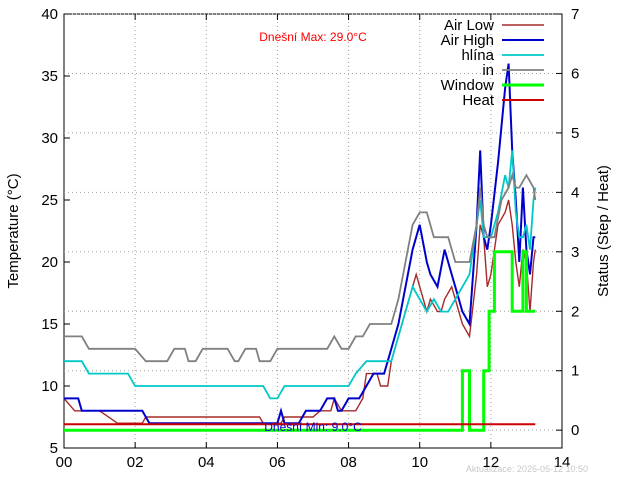 The height and width of the screenshot is (480, 640). What do you see at coordinates (575, 371) in the screenshot?
I see `y2-tick-label: 1` at bounding box center [575, 371].